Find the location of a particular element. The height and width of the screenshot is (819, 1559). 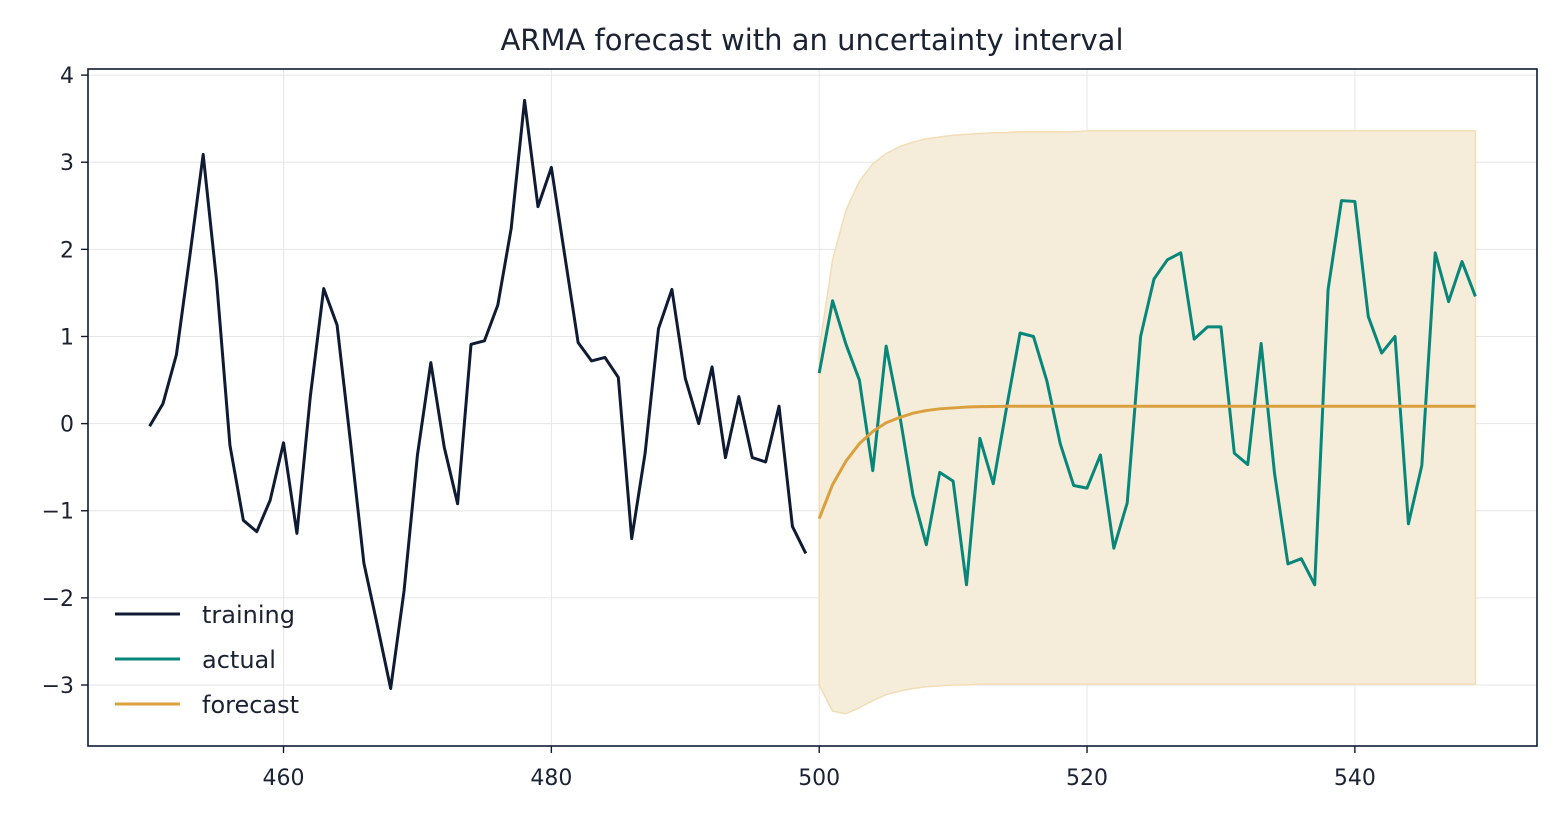

y-axis-ticks: −3 −2 −1 0 1 2 3 4 is located at coordinates (65, 381).